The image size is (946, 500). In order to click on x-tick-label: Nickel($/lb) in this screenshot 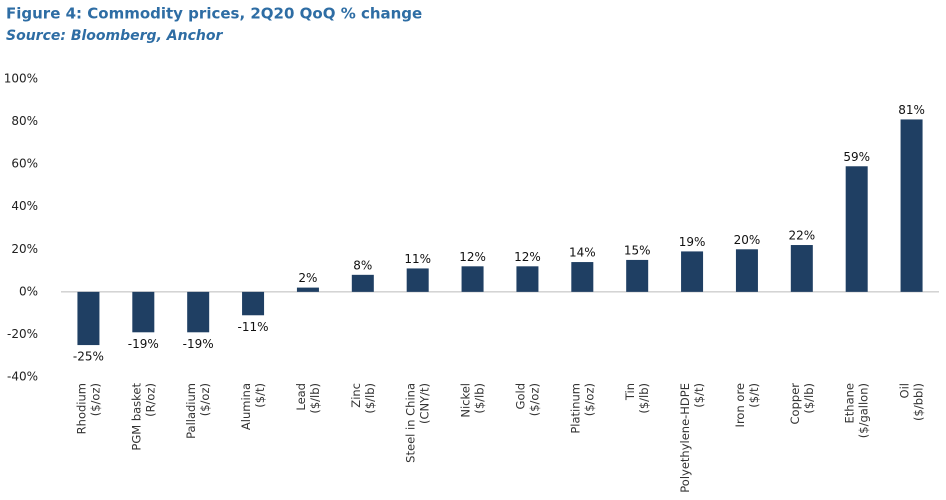, I will do `click(472, 400)`.